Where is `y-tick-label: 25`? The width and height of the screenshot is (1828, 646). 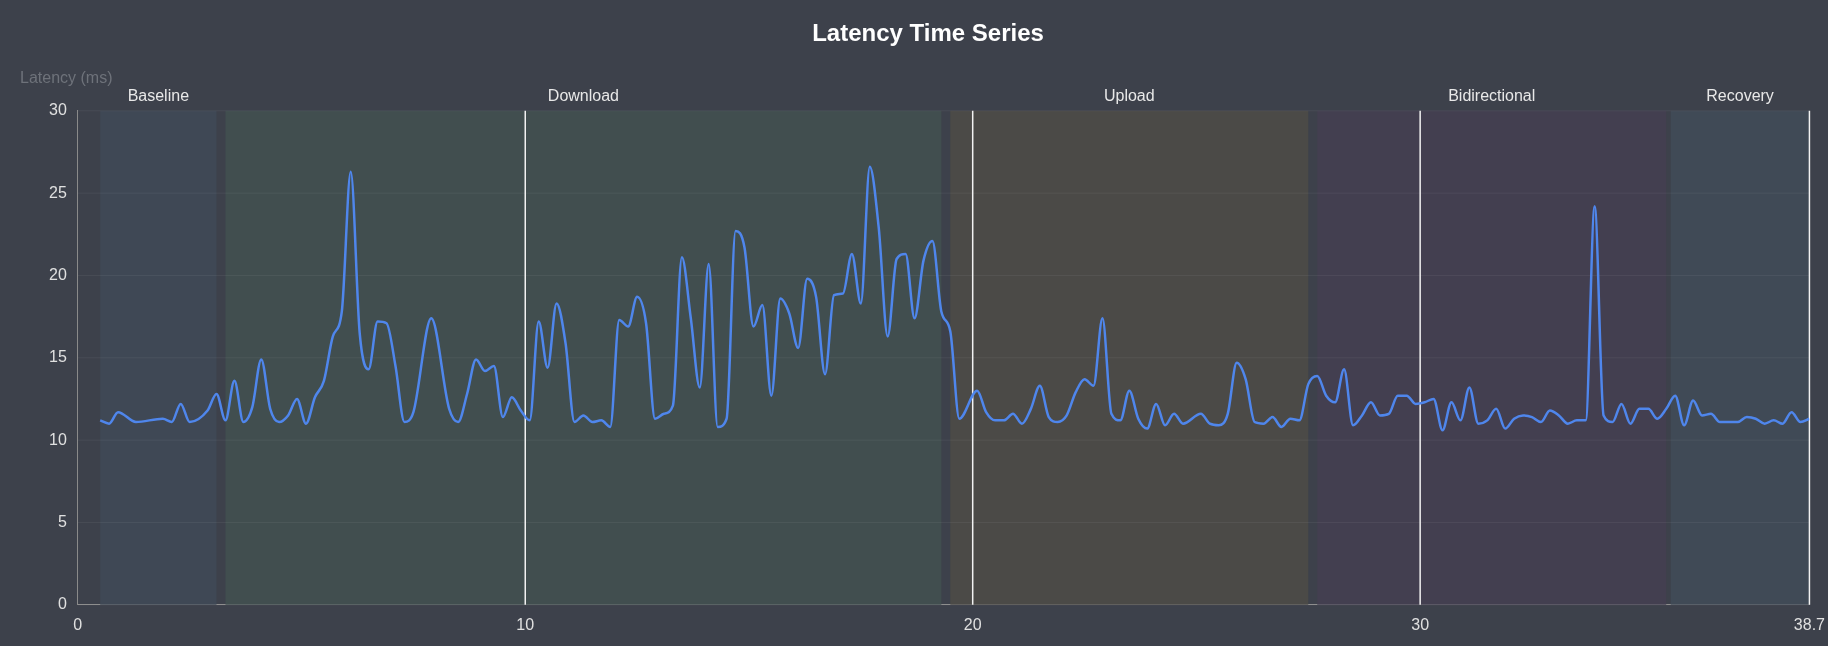 y-tick-label: 25 is located at coordinates (58, 192).